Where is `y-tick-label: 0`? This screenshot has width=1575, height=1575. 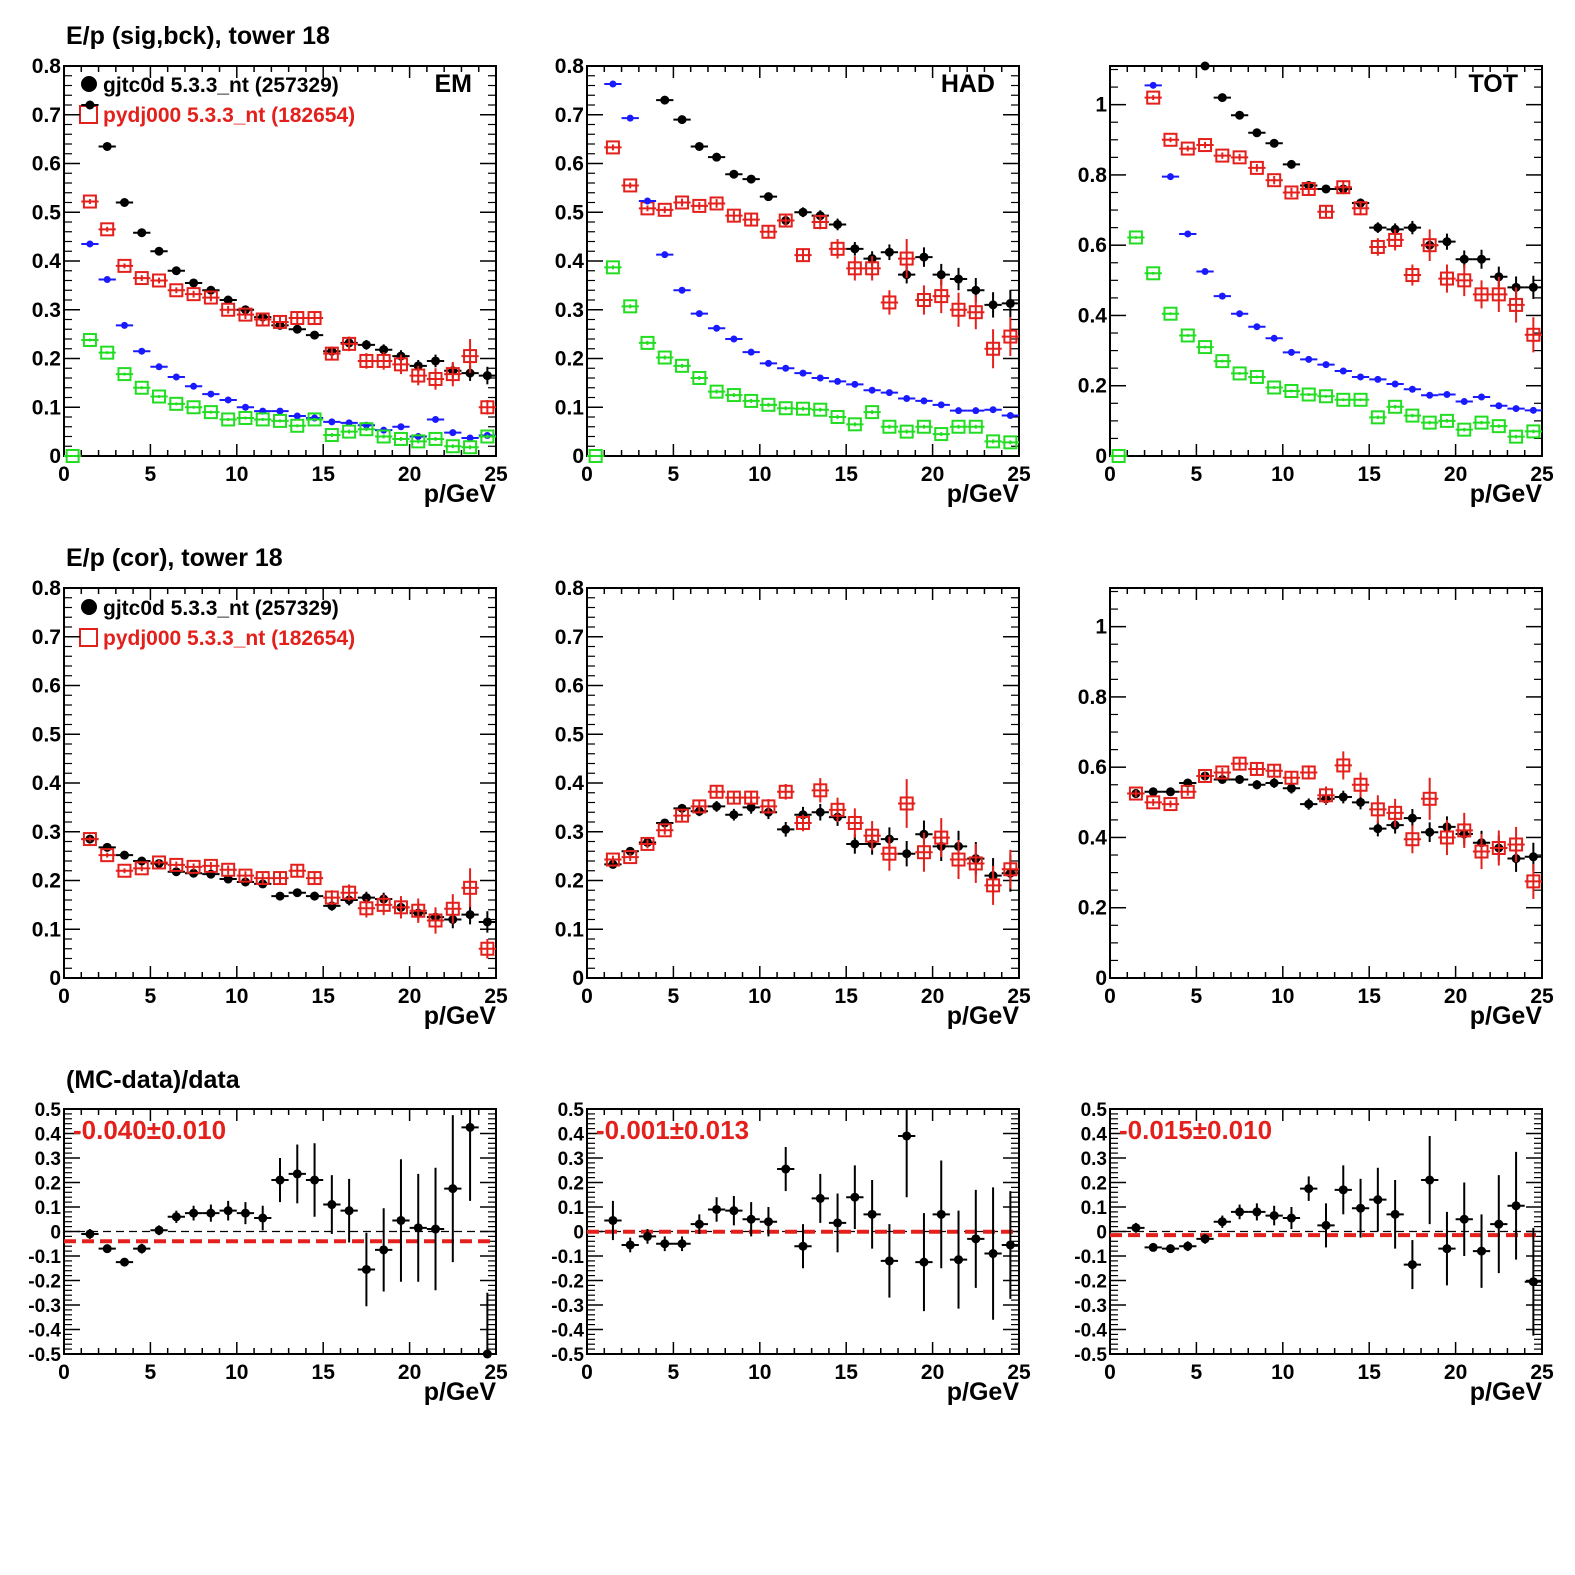 y-tick-label: 0 is located at coordinates (55, 1233).